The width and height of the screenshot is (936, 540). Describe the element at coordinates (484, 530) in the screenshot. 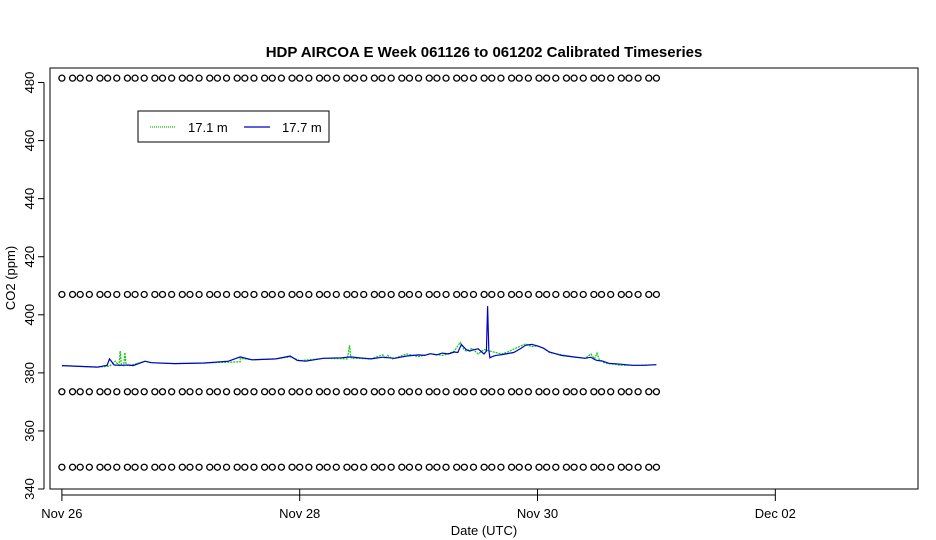

I see `x-axis-label: Date (UTC)` at that location.